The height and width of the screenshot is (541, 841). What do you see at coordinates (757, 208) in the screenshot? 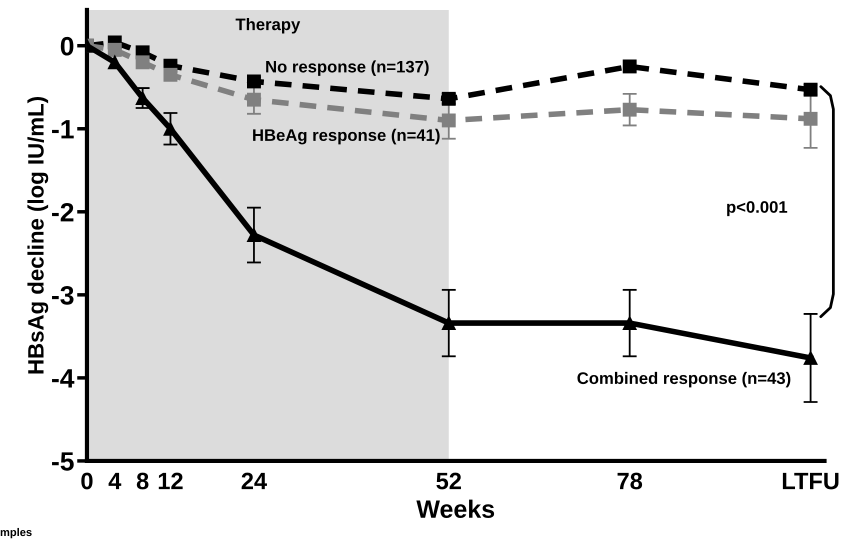
I see `annotation: p<0.001` at bounding box center [757, 208].